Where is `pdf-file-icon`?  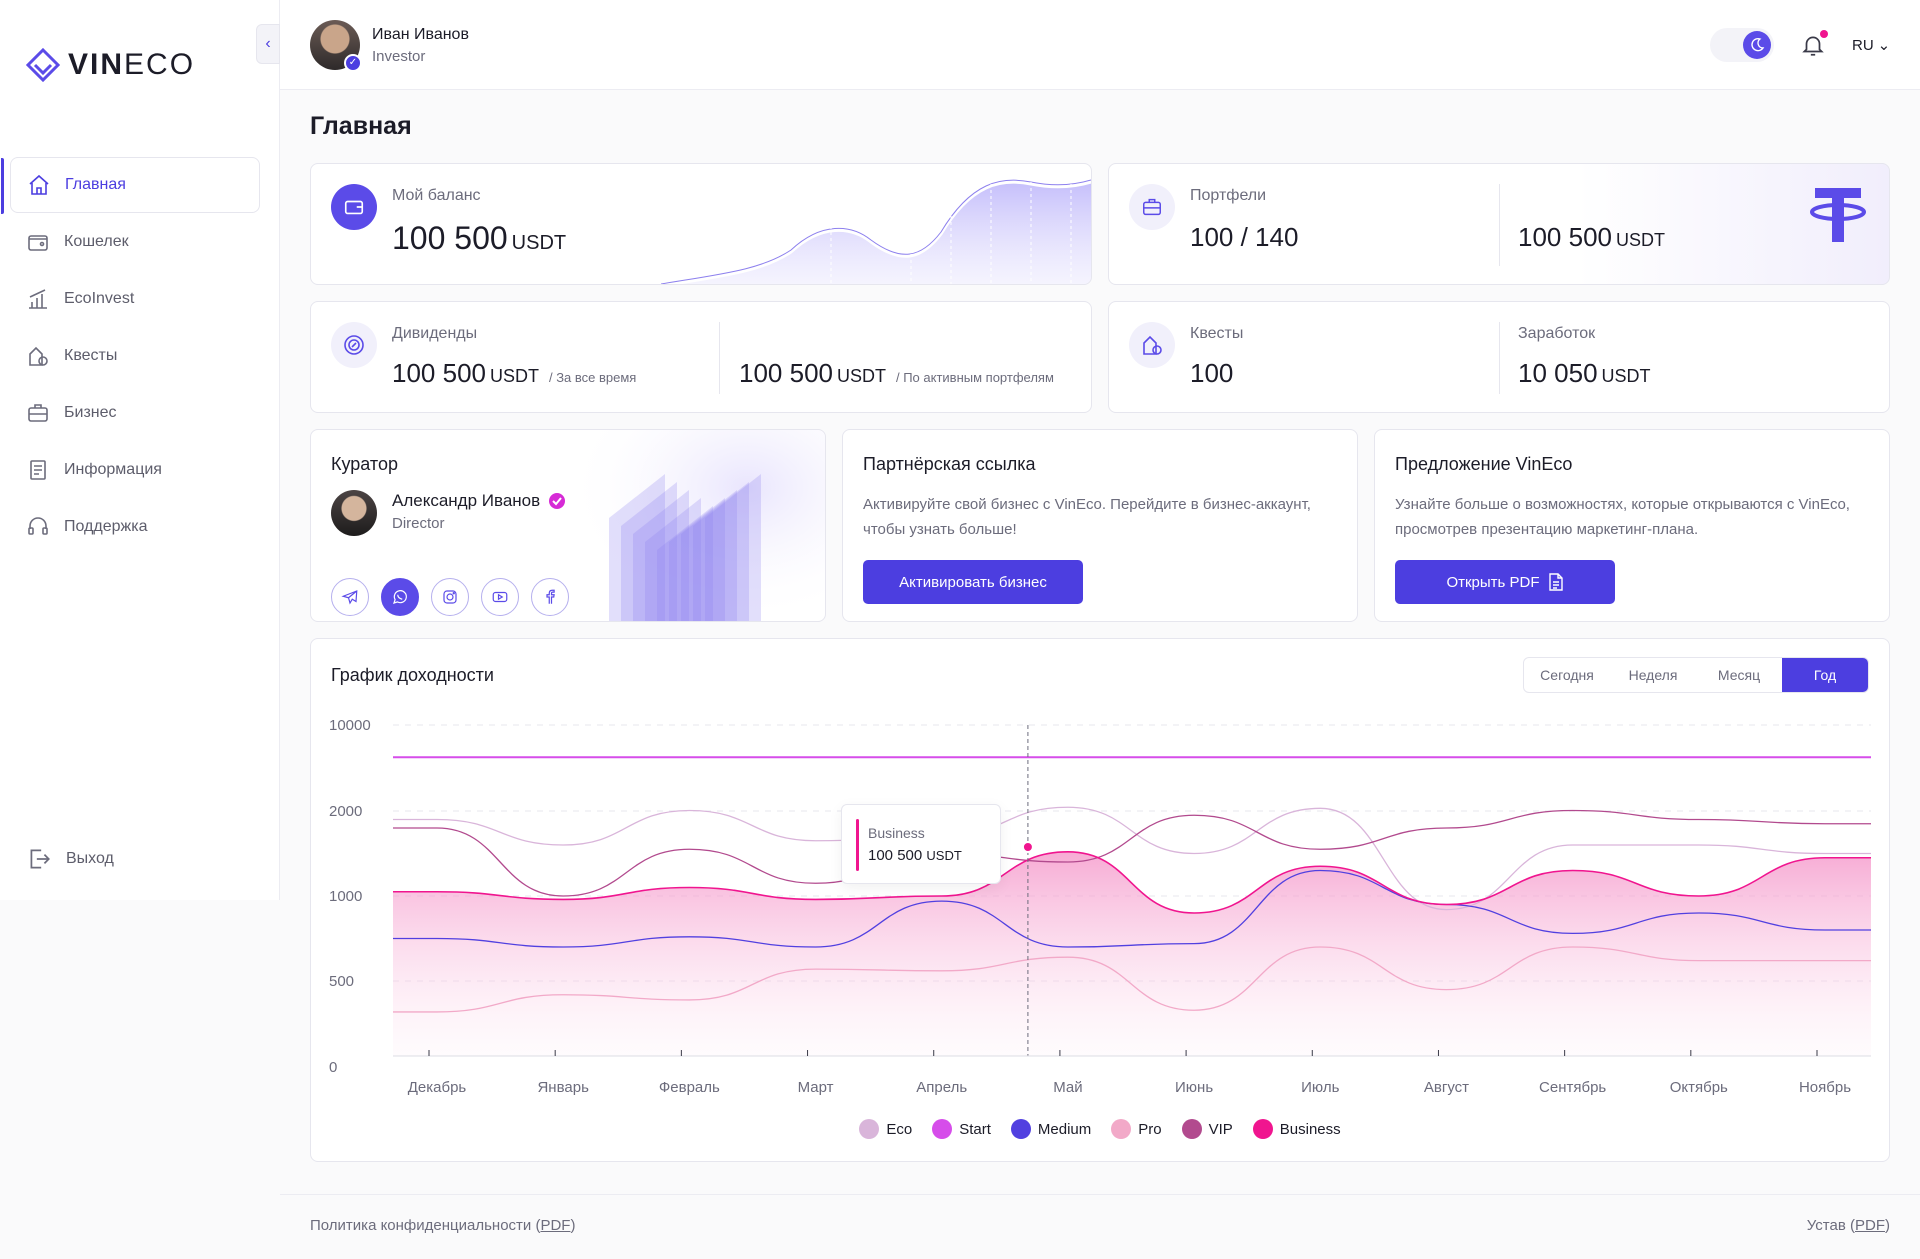
pdf-file-icon is located at coordinates (1555, 582).